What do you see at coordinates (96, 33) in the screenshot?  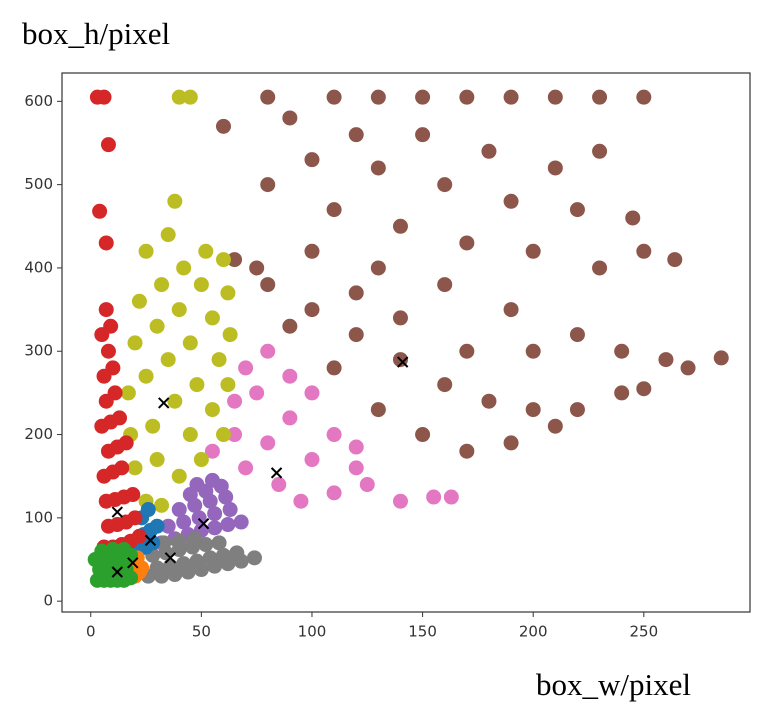 I see `y-axis-title: box_h/pixel` at bounding box center [96, 33].